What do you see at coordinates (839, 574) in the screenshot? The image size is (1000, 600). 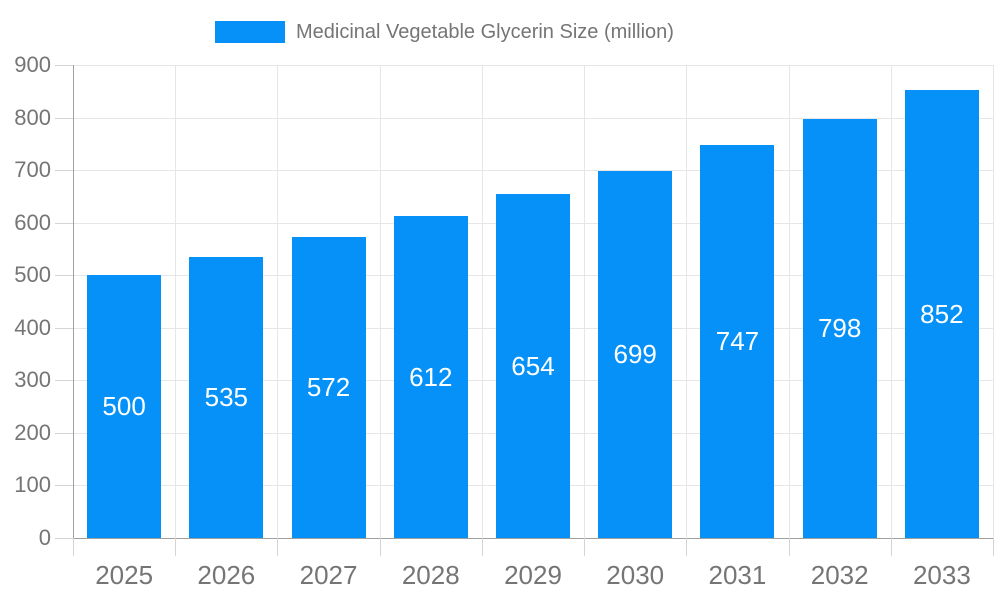 I see `x-axis-label: 2032` at bounding box center [839, 574].